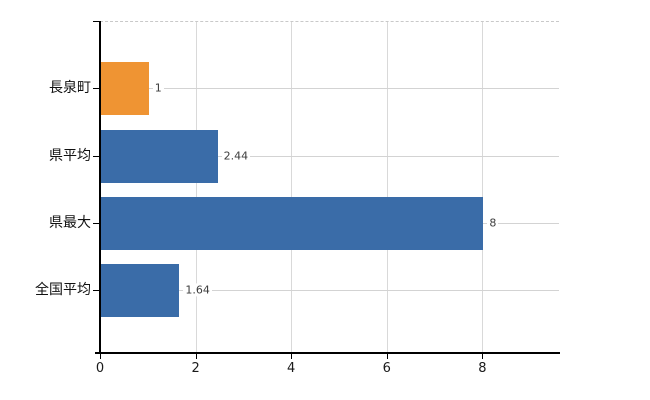  What do you see at coordinates (70, 156) in the screenshot?
I see `category-label: 県平均` at bounding box center [70, 156].